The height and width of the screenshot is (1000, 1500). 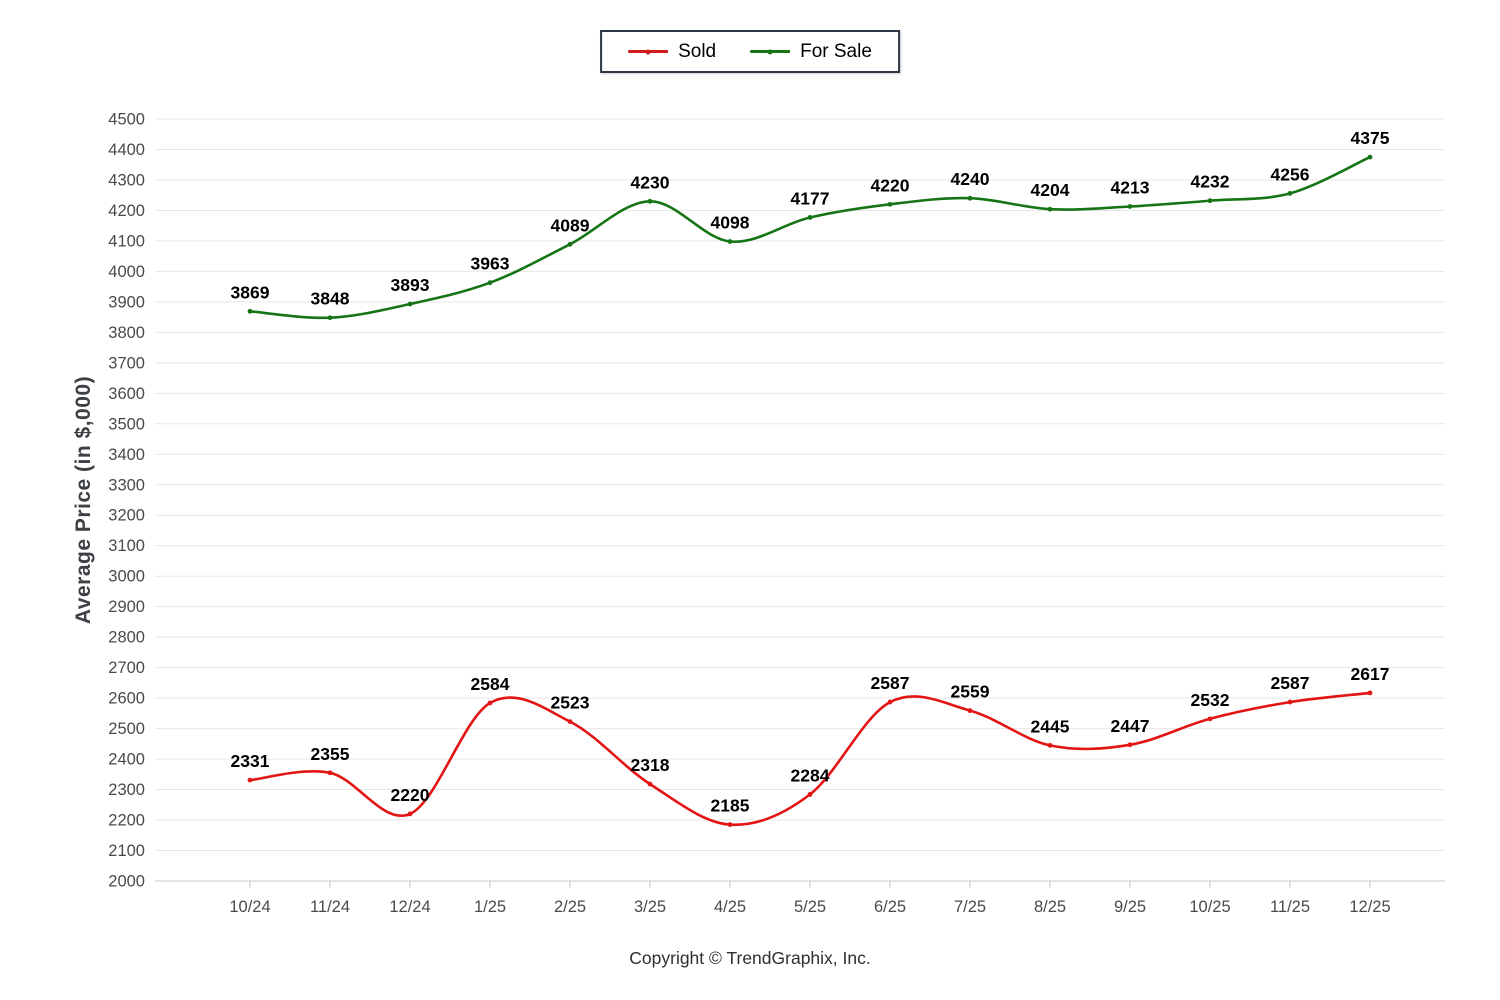 I want to click on x-tick-label: 2/25, so click(x=570, y=907).